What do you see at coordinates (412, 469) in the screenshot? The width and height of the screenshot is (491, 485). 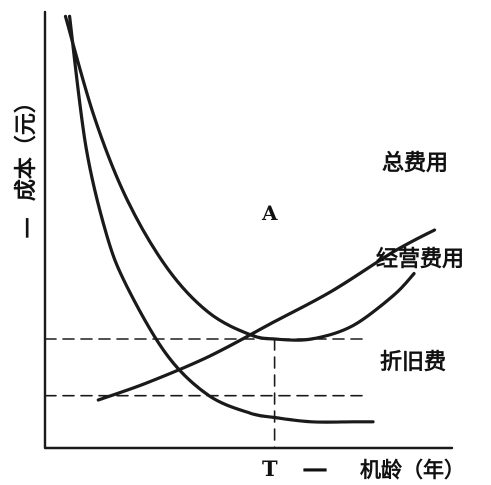 I see `x-axis-label: 机龄（年）` at bounding box center [412, 469].